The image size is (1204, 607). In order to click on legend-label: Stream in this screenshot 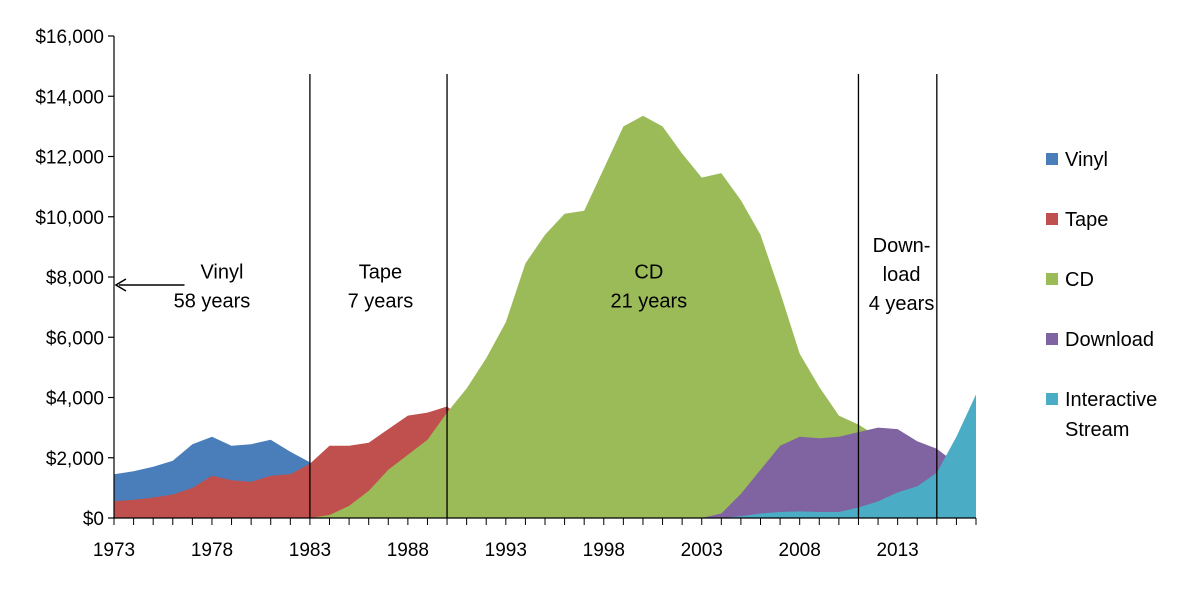, I will do `click(1097, 430)`.